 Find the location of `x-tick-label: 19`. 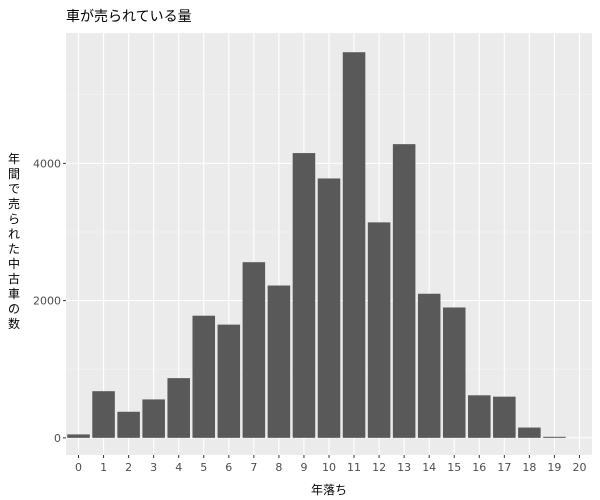

x-tick-label: 19 is located at coordinates (554, 467).